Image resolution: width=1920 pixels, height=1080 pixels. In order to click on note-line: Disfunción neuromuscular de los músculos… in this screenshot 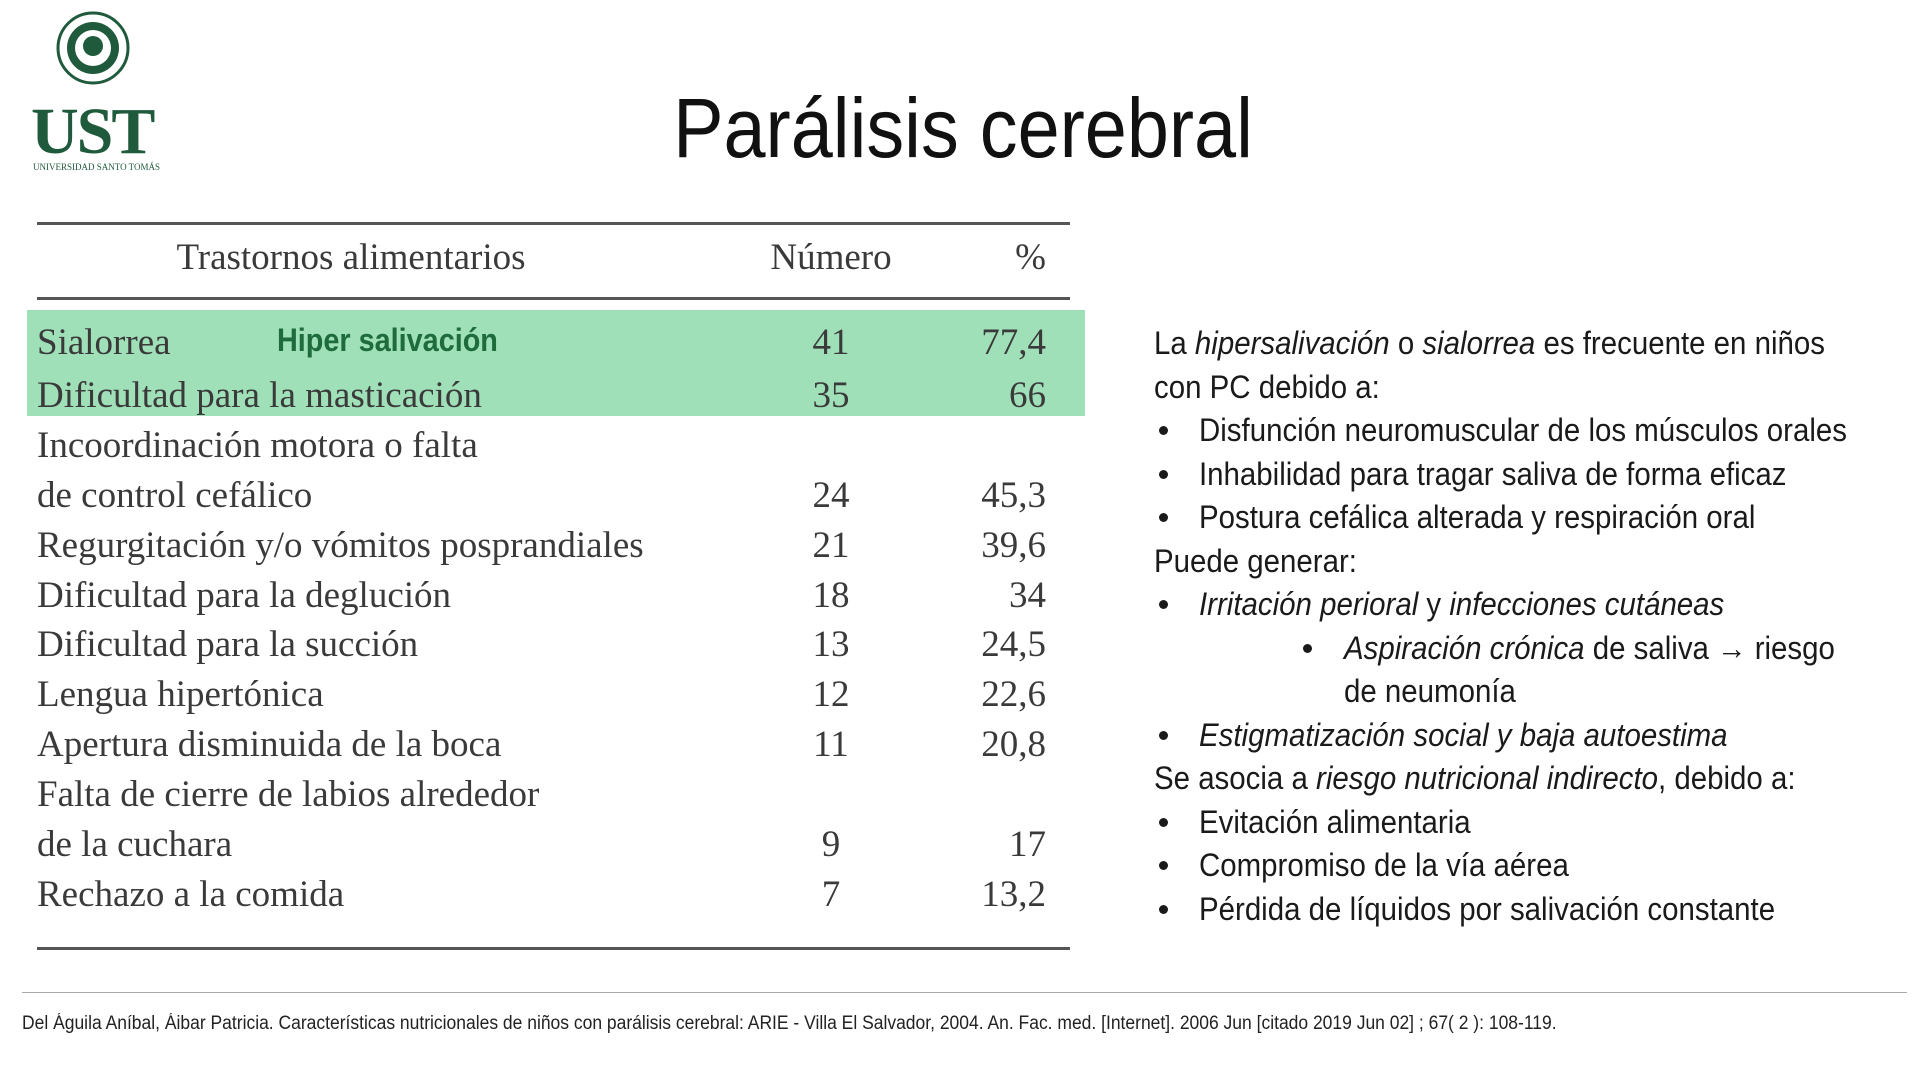, I will do `click(1523, 430)`.